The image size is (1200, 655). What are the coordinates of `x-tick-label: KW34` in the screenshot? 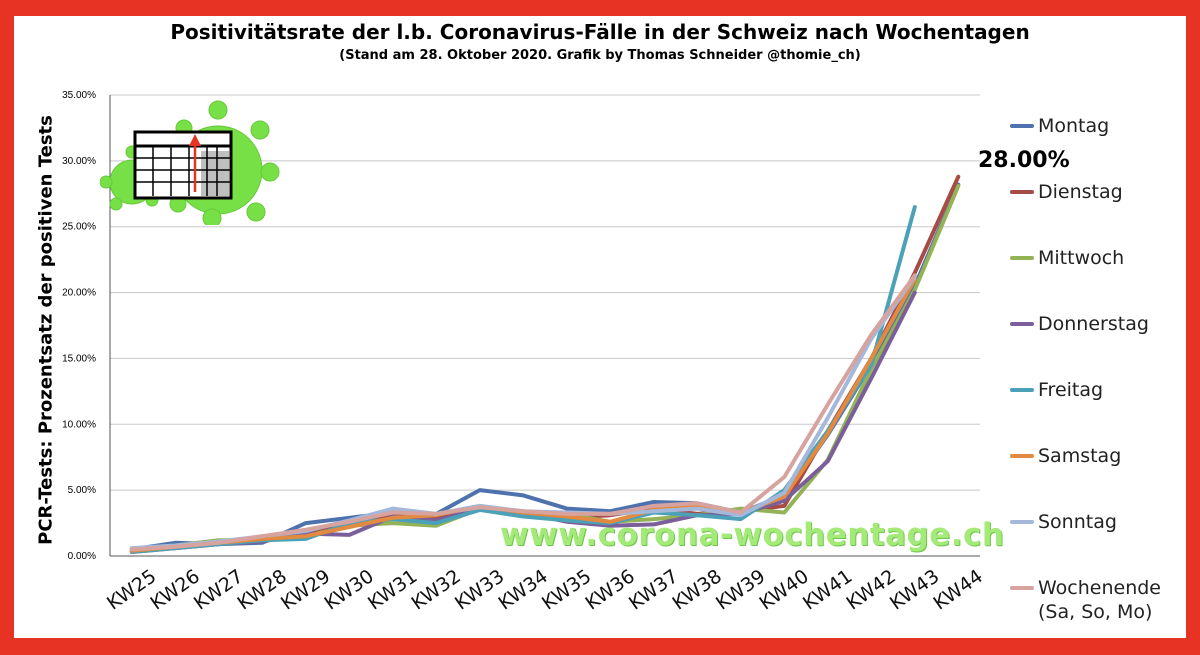 It's located at (522, 589).